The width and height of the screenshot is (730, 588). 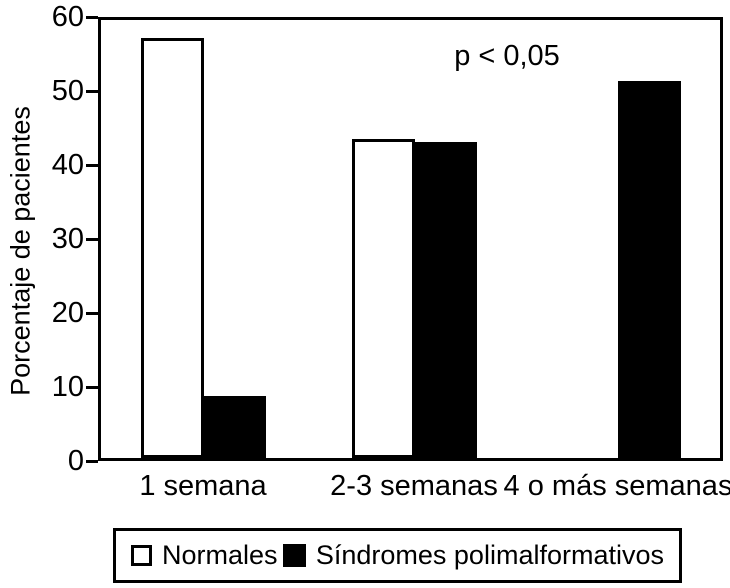 What do you see at coordinates (507, 56) in the screenshot?
I see `p-value-annotation: p < 0,05` at bounding box center [507, 56].